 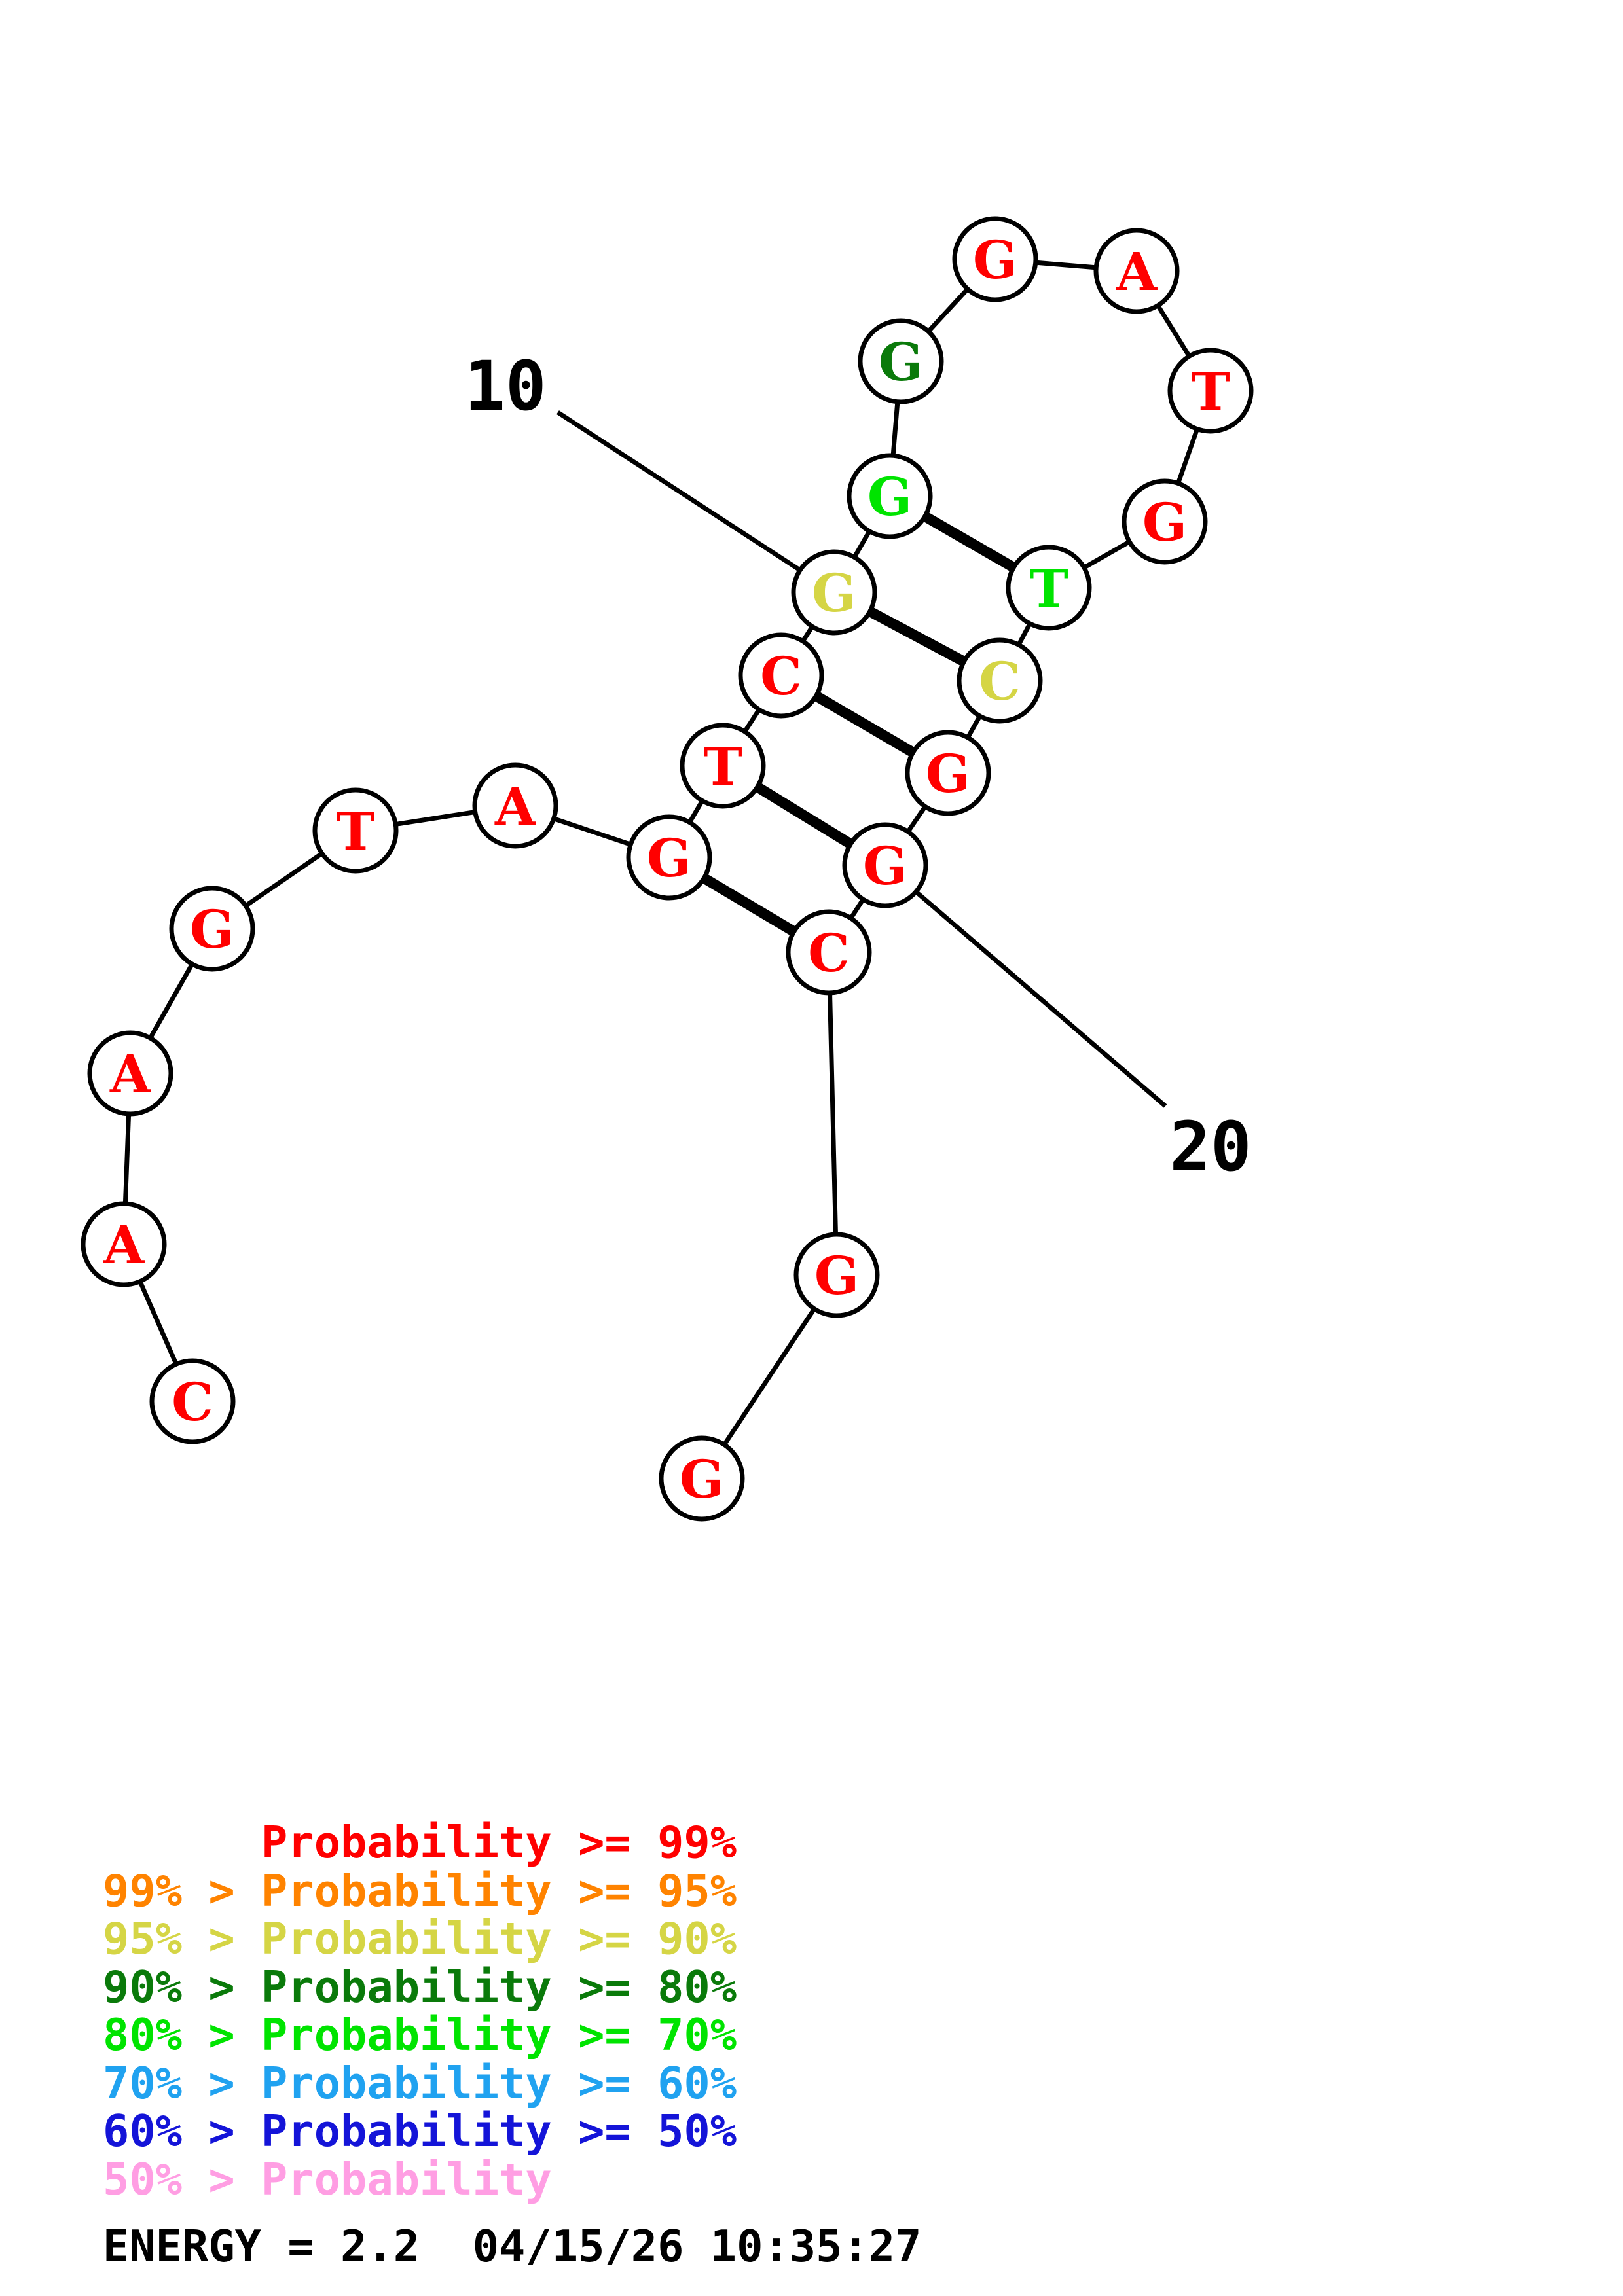 I want to click on legend-row: 95% > Probability >= 90%, so click(x=420, y=1938).